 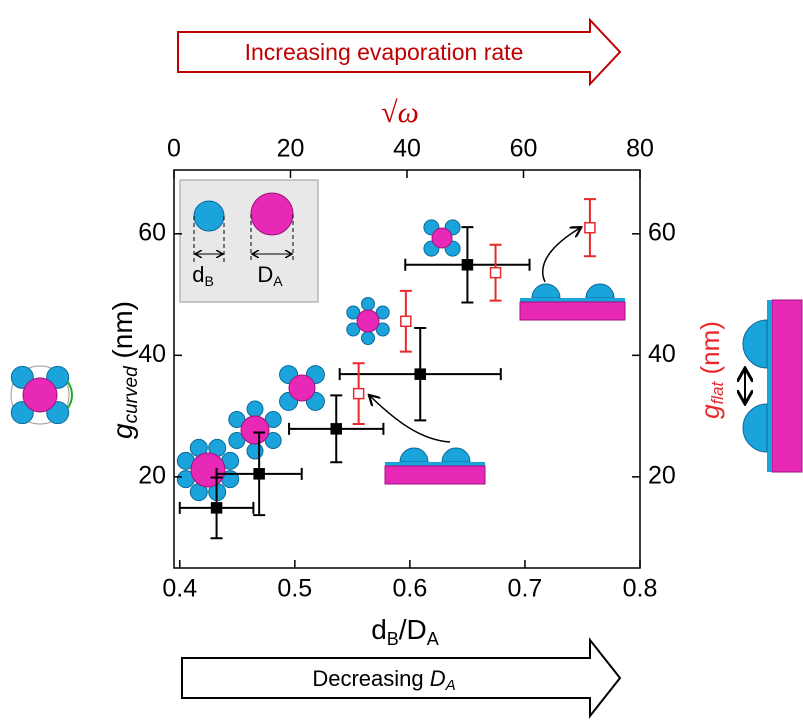 I want to click on inset-large-particle, so click(x=272, y=214).